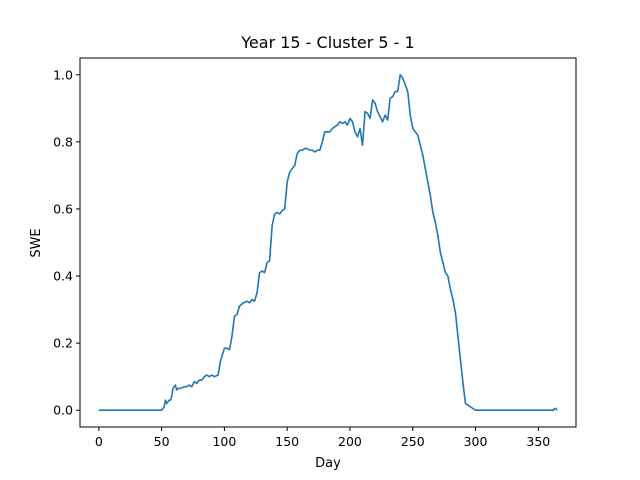  Describe the element at coordinates (63, 141) in the screenshot. I see `y-tick-label: 0.8` at that location.